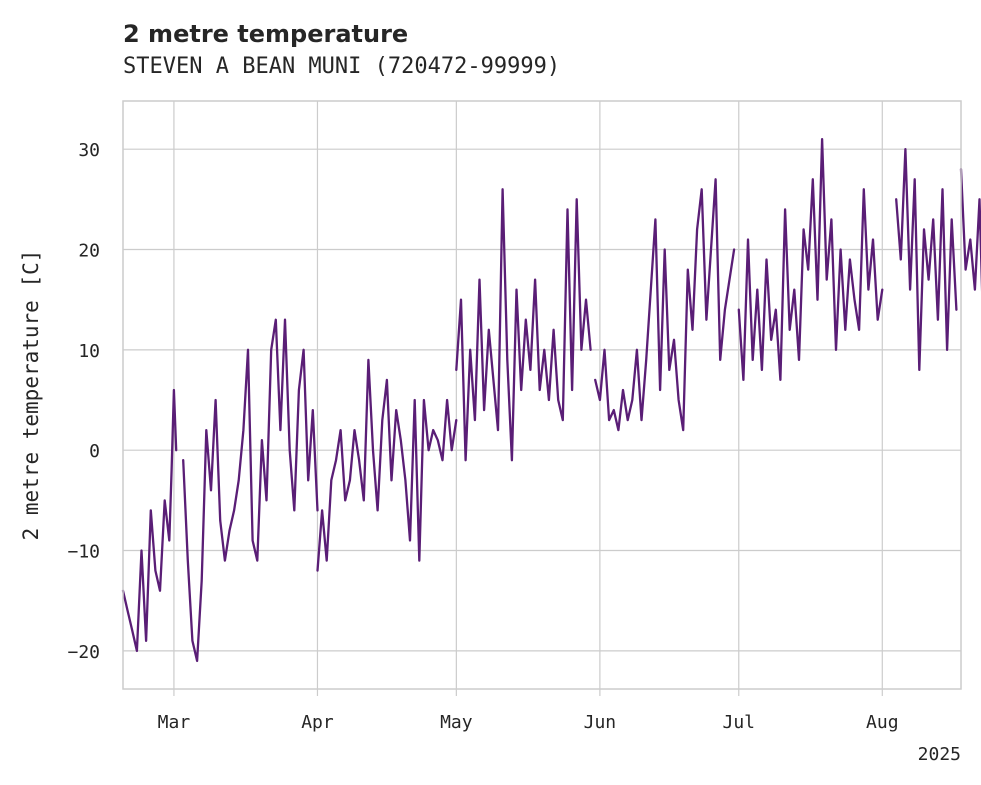 The width and height of the screenshot is (981, 785). What do you see at coordinates (265, 34) in the screenshot?
I see `chart-title: 2 metre temperature` at bounding box center [265, 34].